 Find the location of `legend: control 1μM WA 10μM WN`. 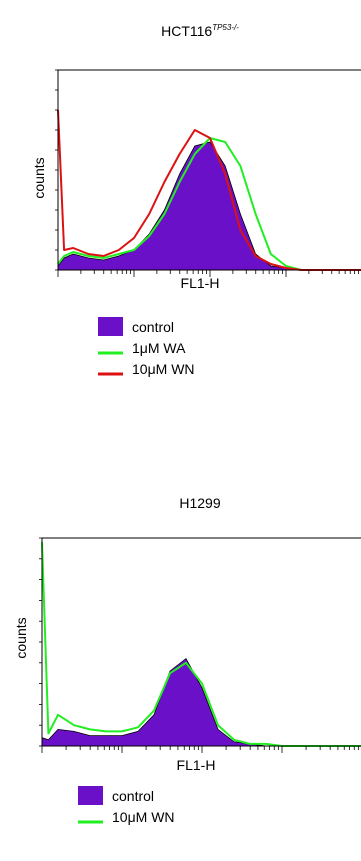

legend: control 1μM WA 10μM WN is located at coordinates (146, 347).